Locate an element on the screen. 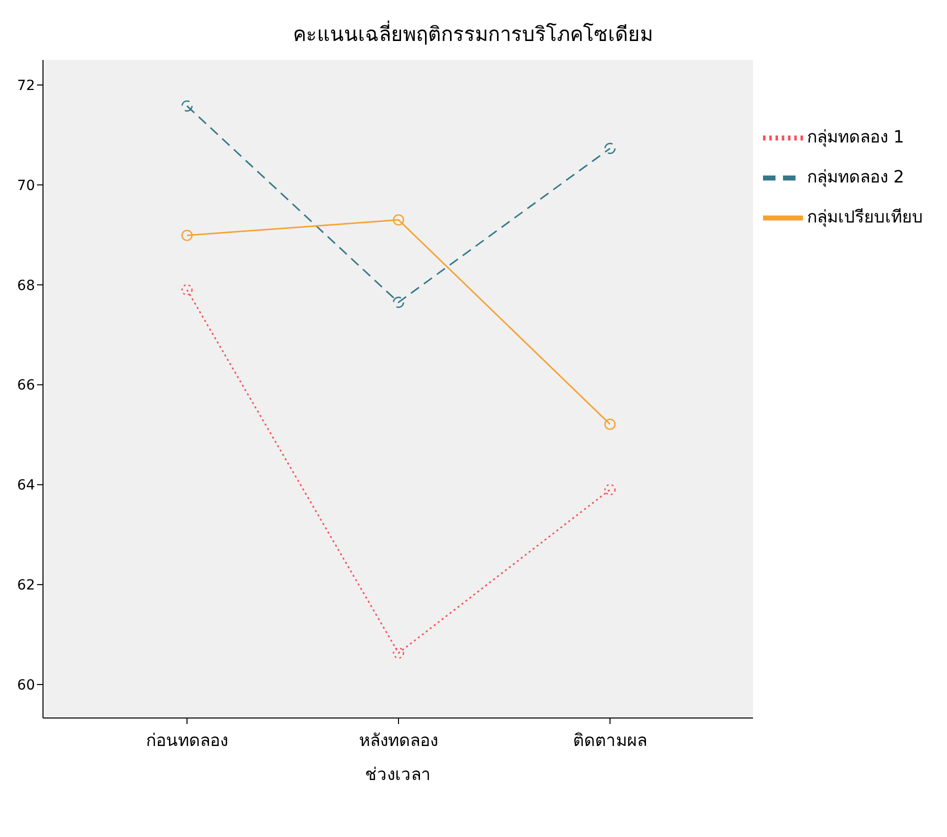 The image size is (947, 837). x-tick-label: หลังทดลอง is located at coordinates (398, 741).